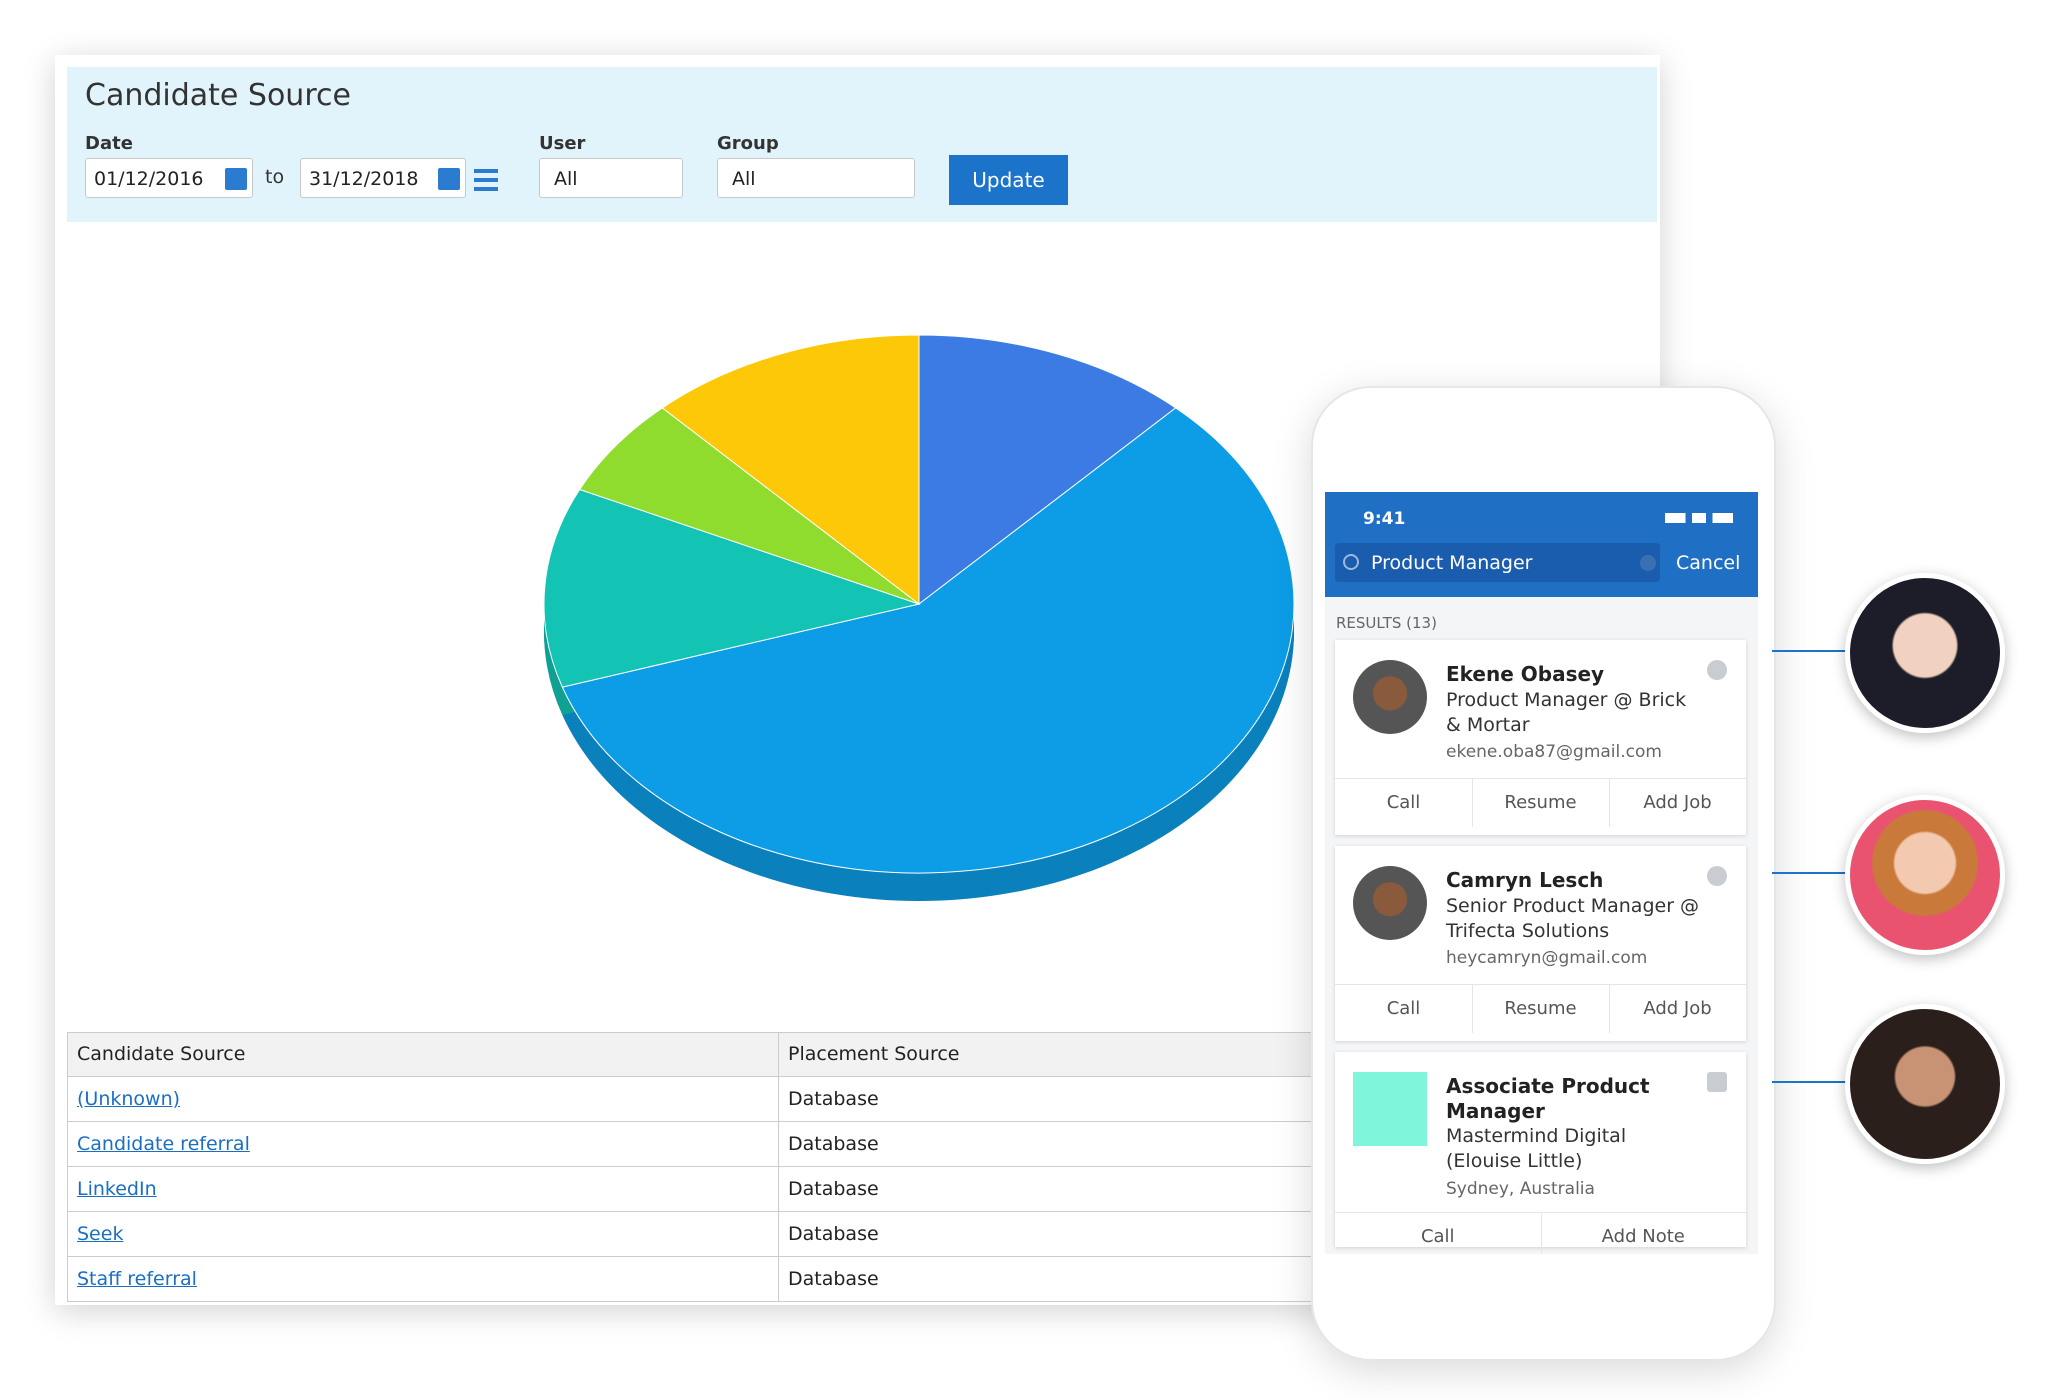  Describe the element at coordinates (1008, 180) in the screenshot. I see `update-button: Update` at that location.